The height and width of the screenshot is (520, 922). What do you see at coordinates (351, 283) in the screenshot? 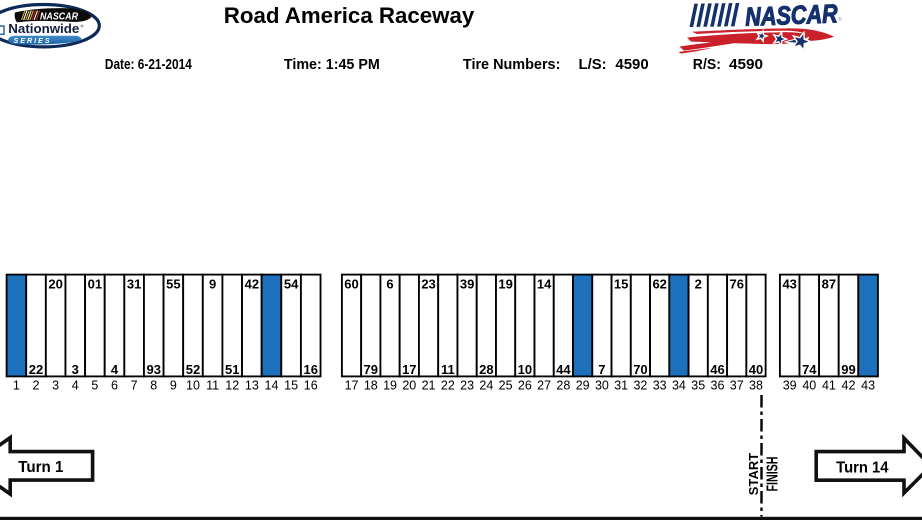
I see `svg-text: 60` at bounding box center [351, 283].